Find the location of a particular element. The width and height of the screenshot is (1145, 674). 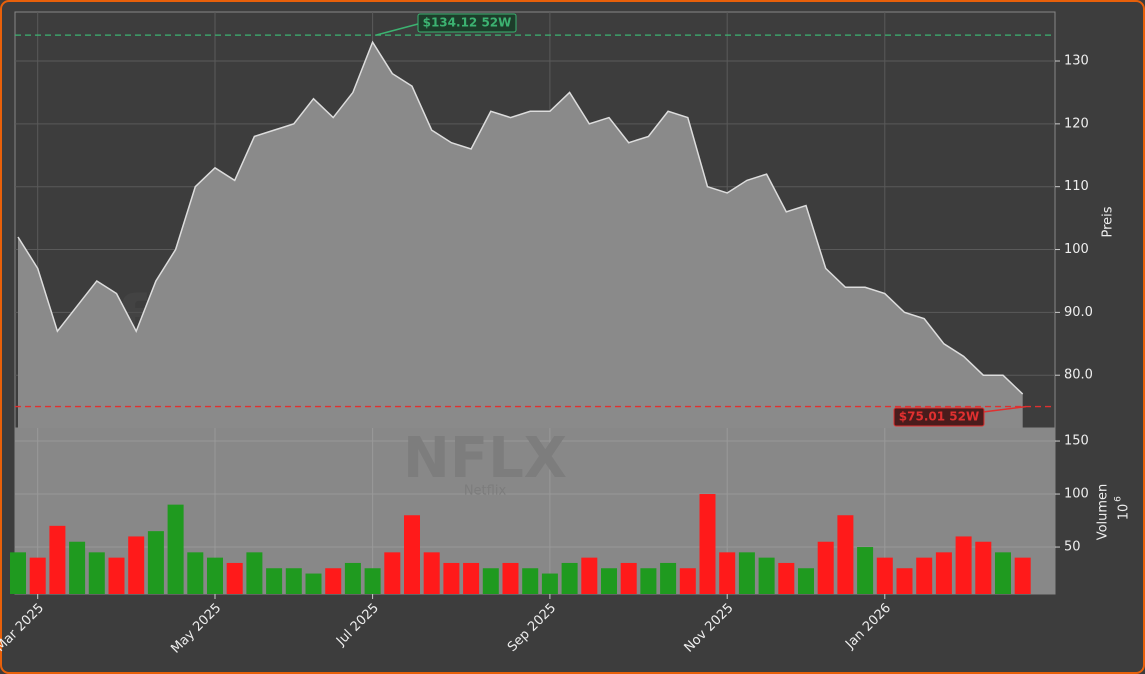

y2-tick-label: 50 is located at coordinates (1072, 547).